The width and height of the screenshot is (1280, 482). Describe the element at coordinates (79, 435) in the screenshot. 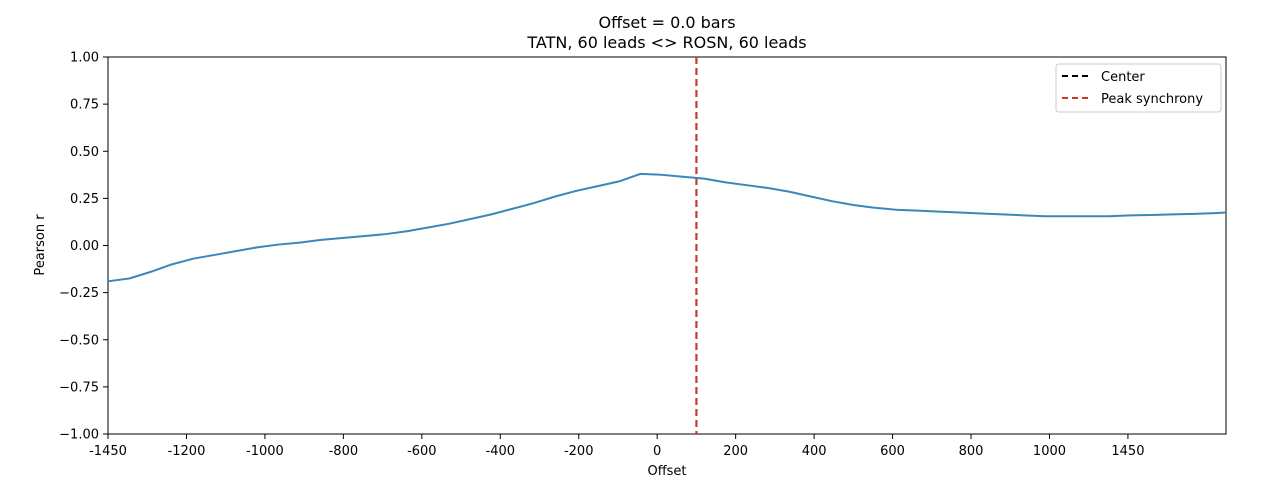

I see `y-tick-label: −1.00` at that location.